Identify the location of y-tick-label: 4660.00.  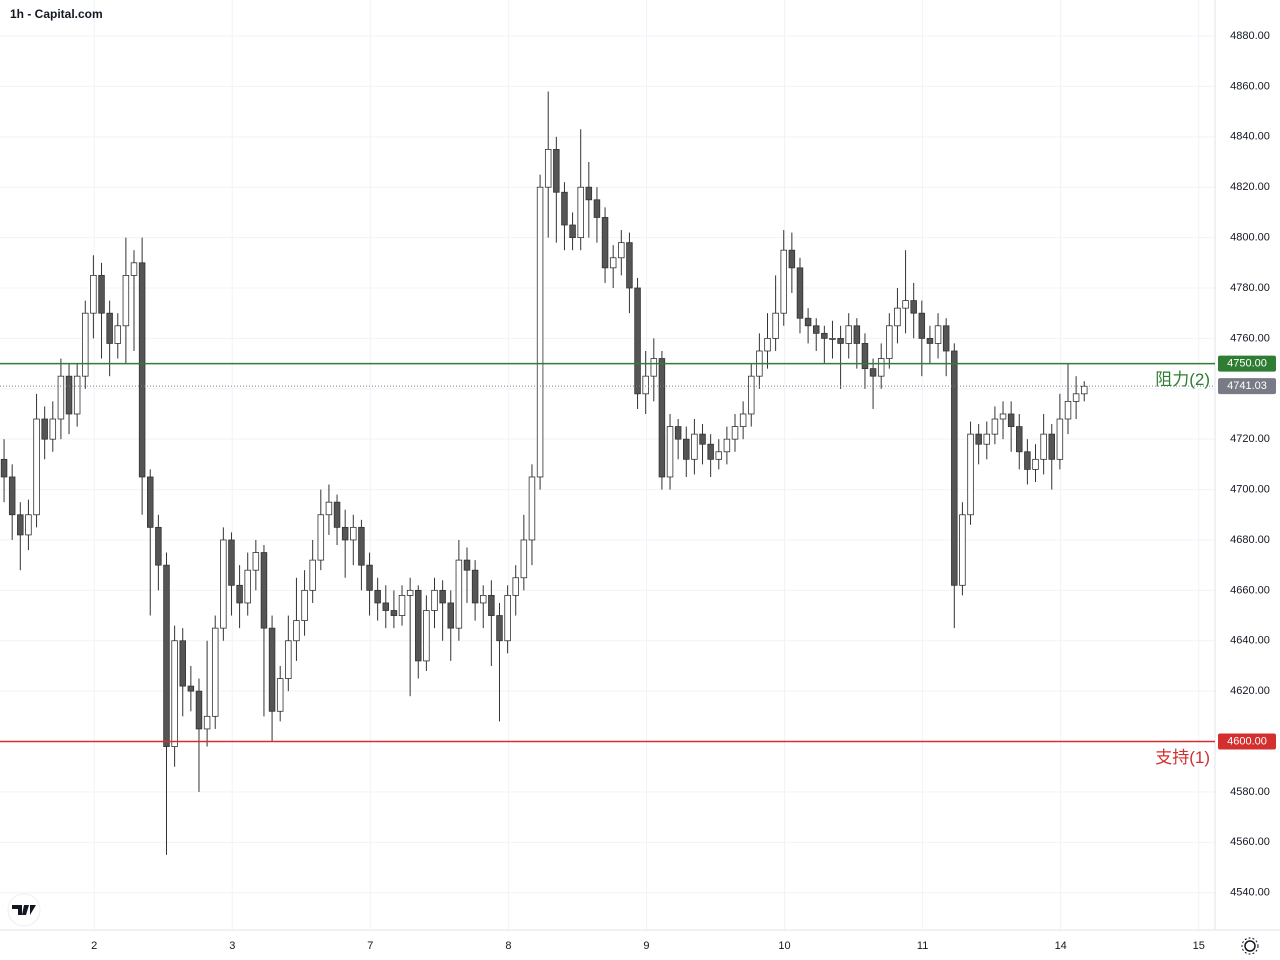
(1250, 590).